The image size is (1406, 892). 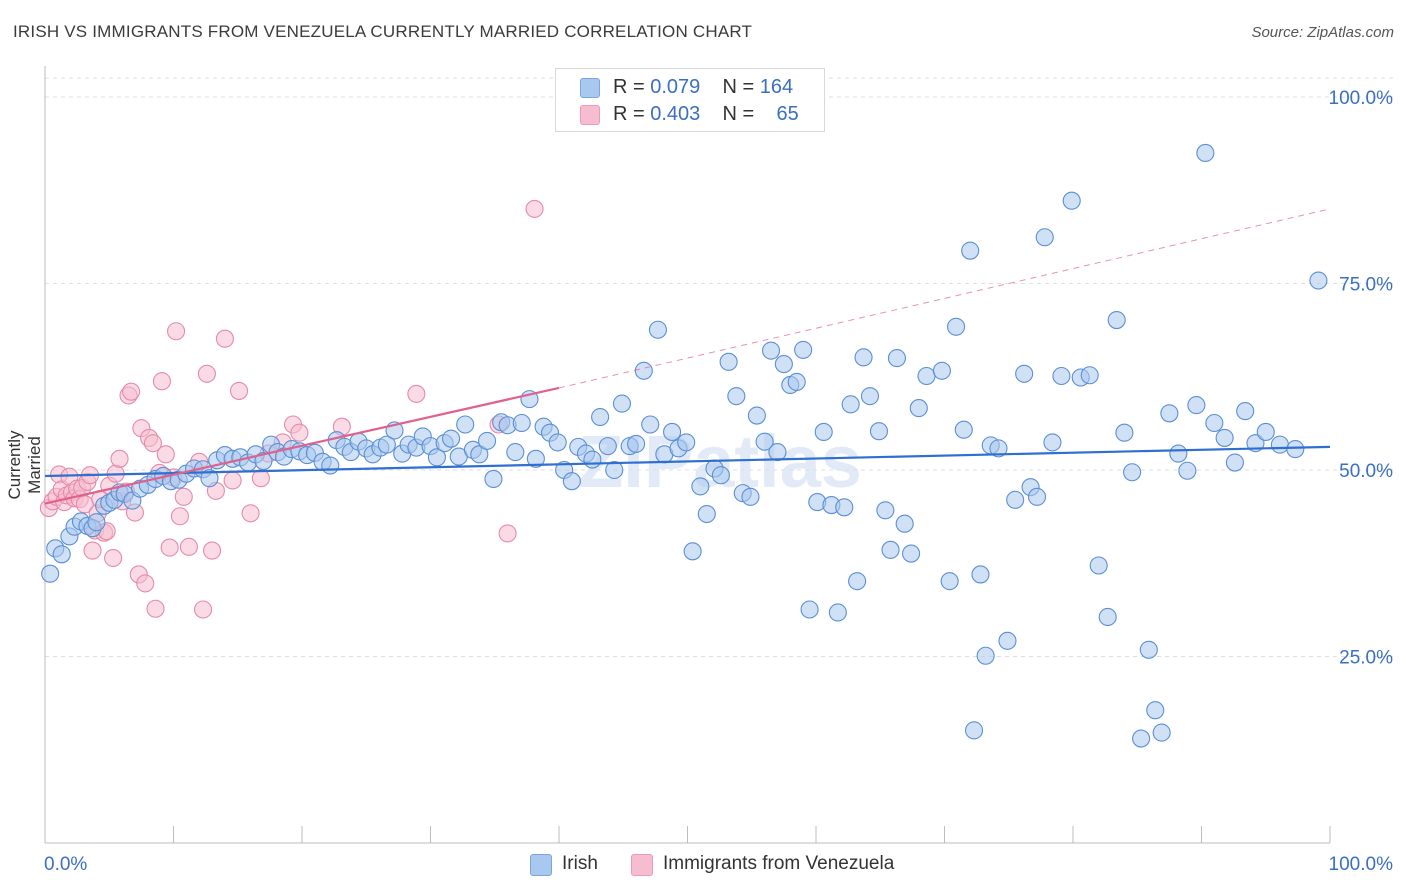 I want to click on y-tick-label: 75.0%, so click(x=1366, y=285).